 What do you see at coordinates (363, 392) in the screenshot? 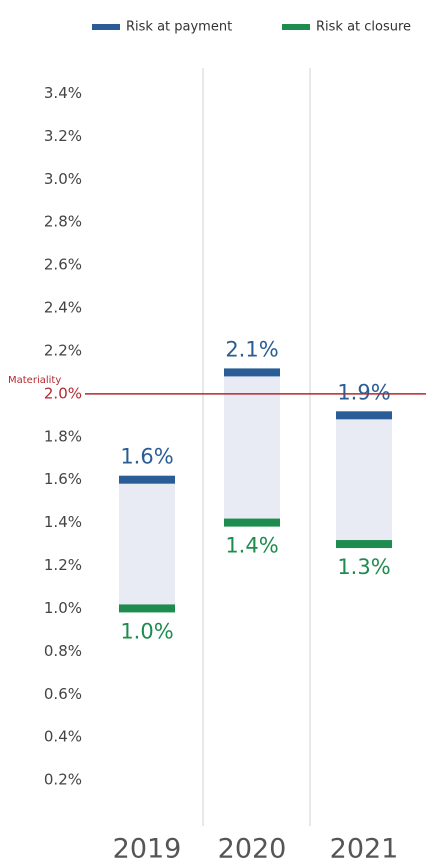
I see `value-label: 1.9%` at bounding box center [363, 392].